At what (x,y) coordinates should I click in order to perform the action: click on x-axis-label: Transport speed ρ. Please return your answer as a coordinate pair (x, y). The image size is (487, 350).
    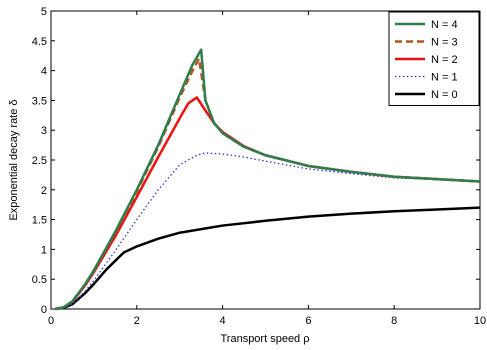
    Looking at the image, I should click on (264, 339).